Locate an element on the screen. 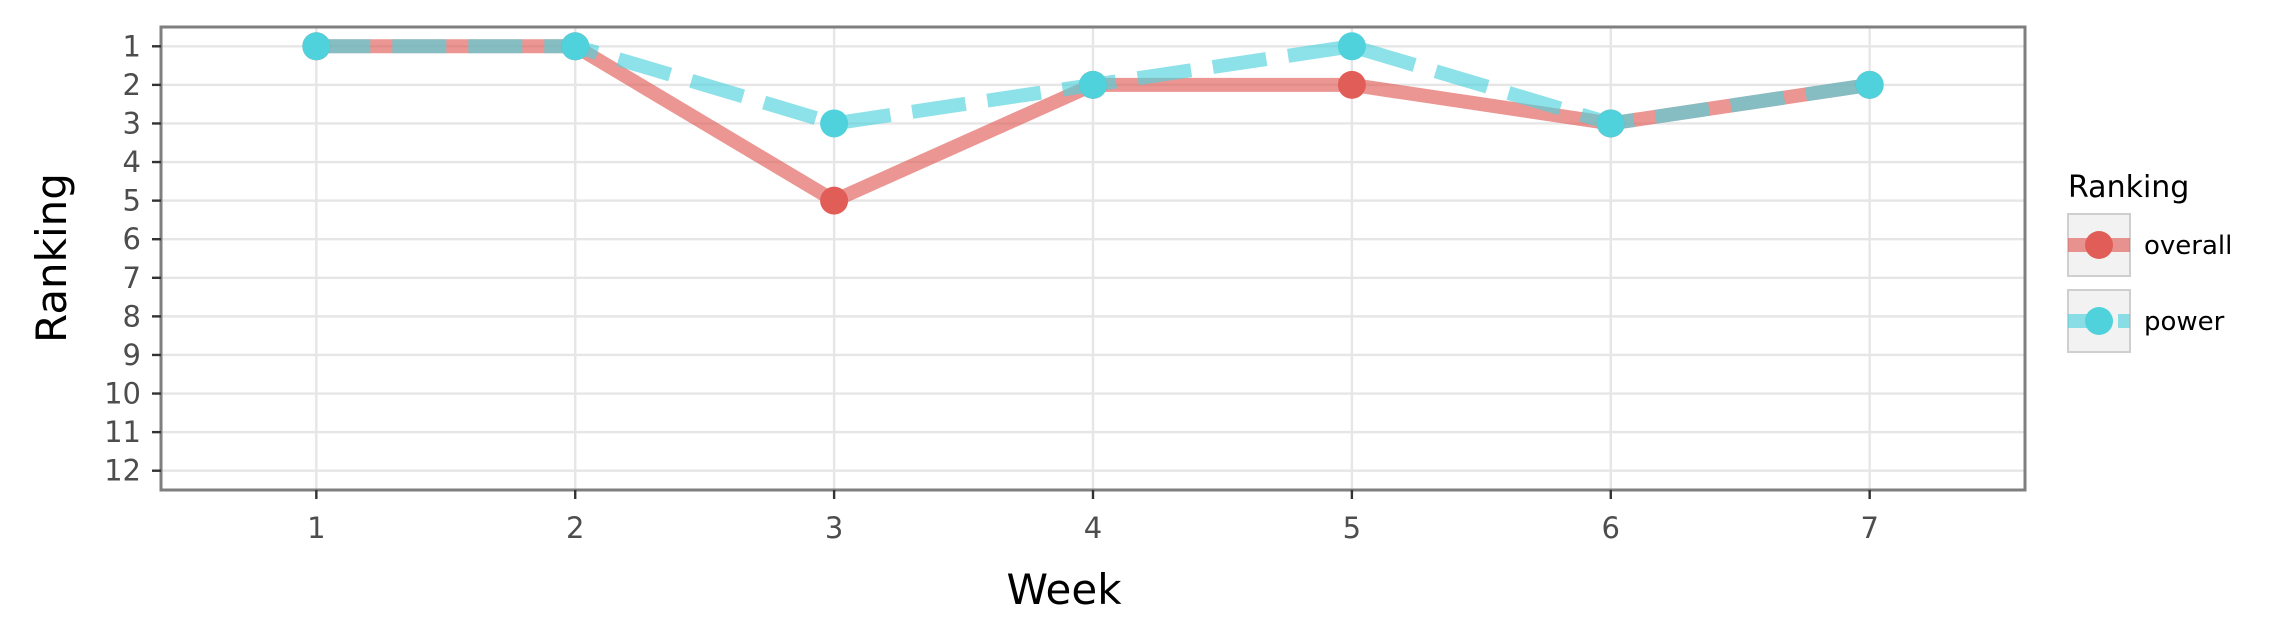  x-tick-label: 3 is located at coordinates (834, 528).